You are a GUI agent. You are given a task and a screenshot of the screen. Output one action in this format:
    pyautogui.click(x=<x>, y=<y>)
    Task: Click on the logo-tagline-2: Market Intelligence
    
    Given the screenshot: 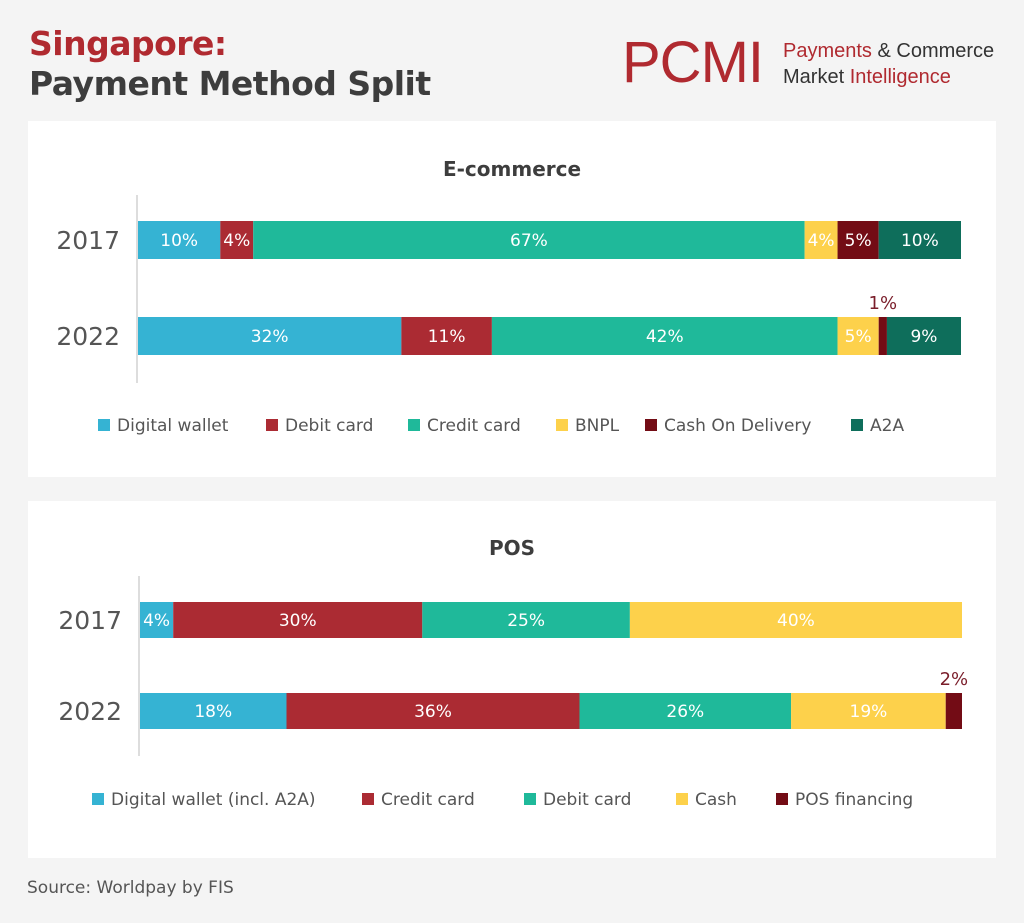 What is the action you would take?
    pyautogui.click(x=867, y=77)
    